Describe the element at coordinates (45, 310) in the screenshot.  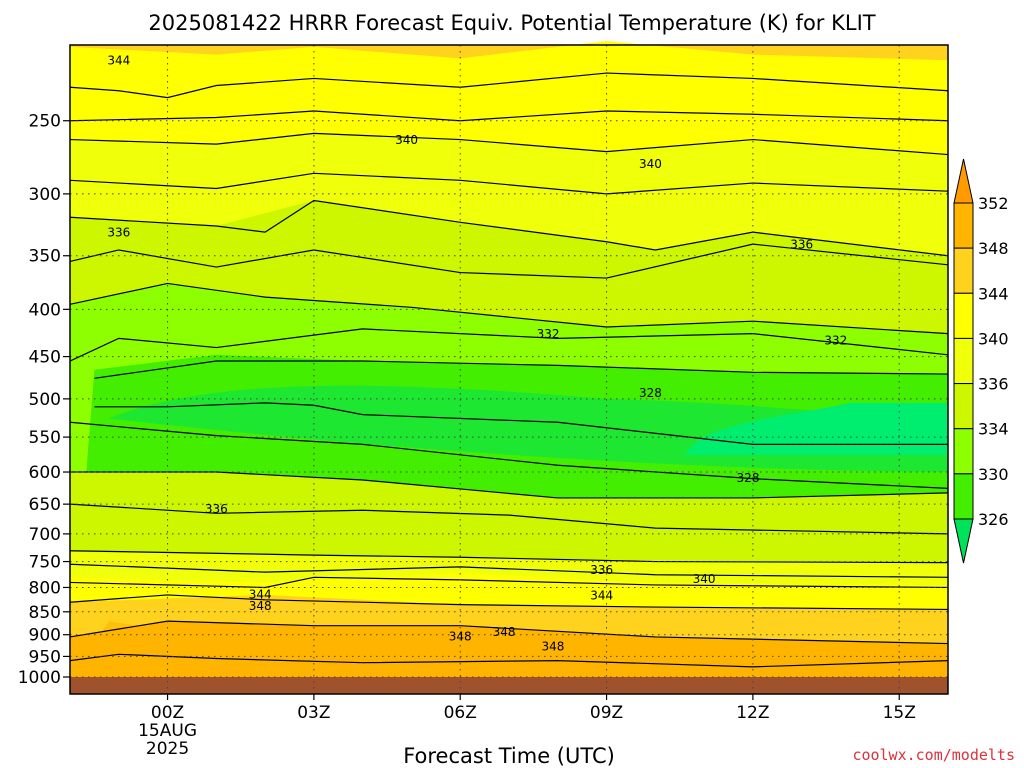
I see `y-tick-label: 400` at that location.